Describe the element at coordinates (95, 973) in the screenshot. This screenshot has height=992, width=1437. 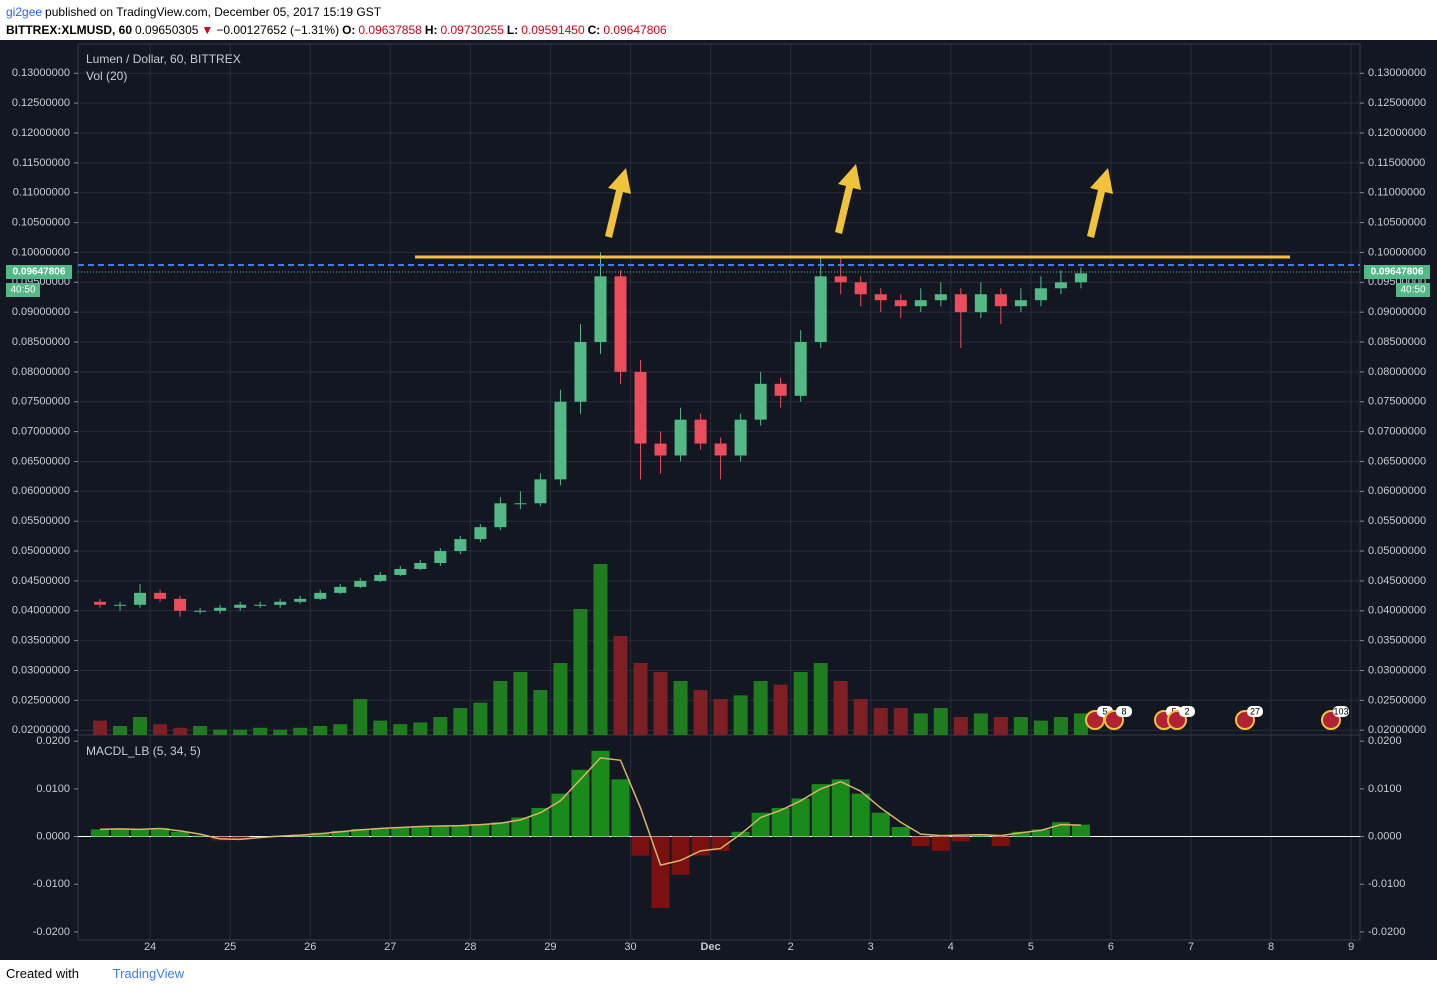
I see `footer: Created with TradingView` at that location.